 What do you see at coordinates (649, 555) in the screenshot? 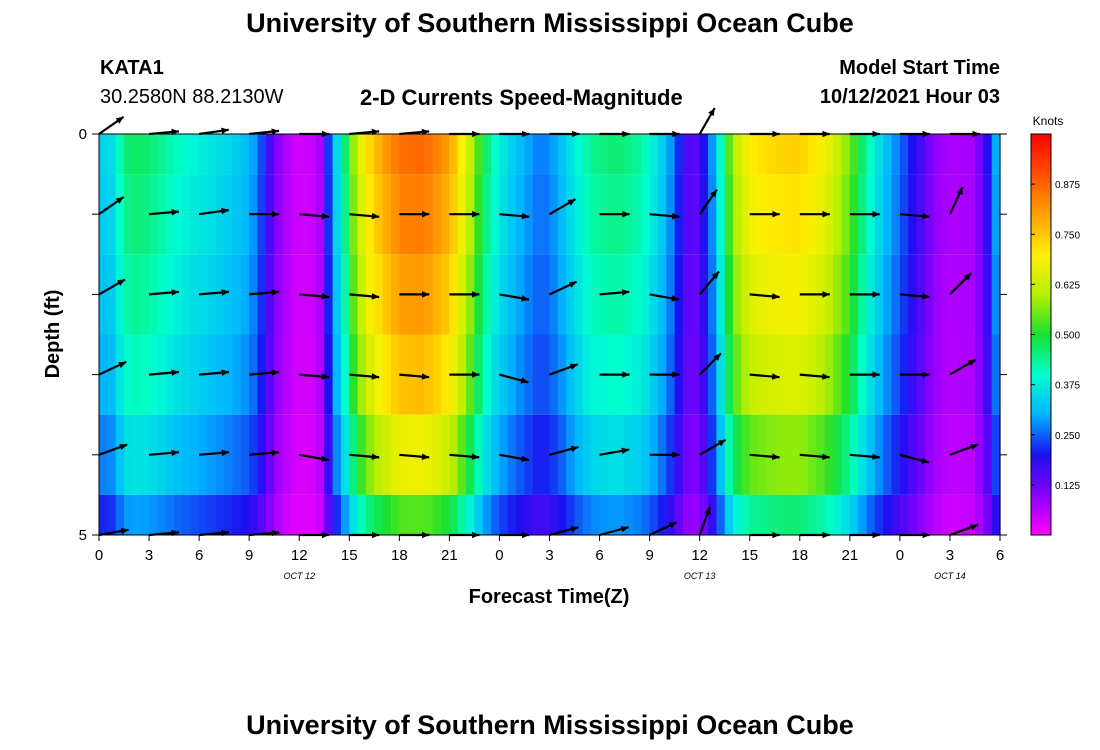
I see `x-tick-label: 9` at bounding box center [649, 555].